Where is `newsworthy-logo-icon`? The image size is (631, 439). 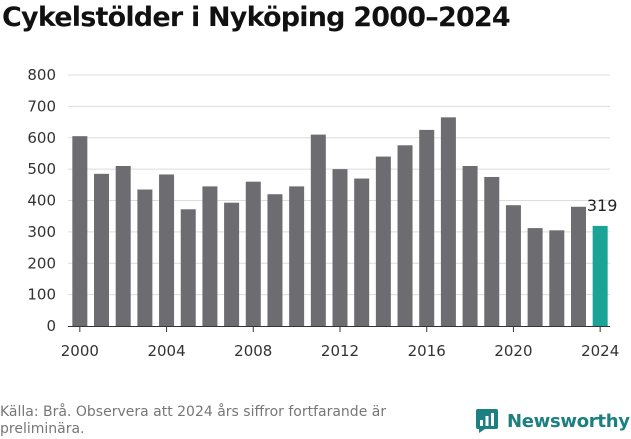 newsworthy-logo-icon is located at coordinates (487, 421).